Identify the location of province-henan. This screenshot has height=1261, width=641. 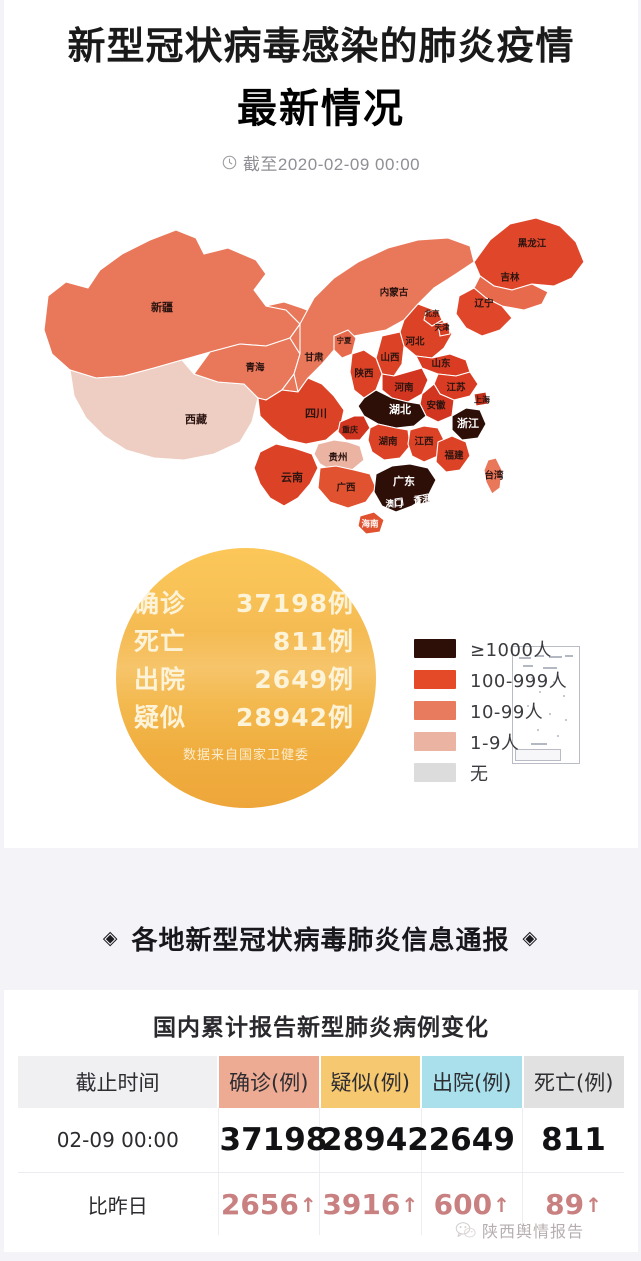
(405, 385).